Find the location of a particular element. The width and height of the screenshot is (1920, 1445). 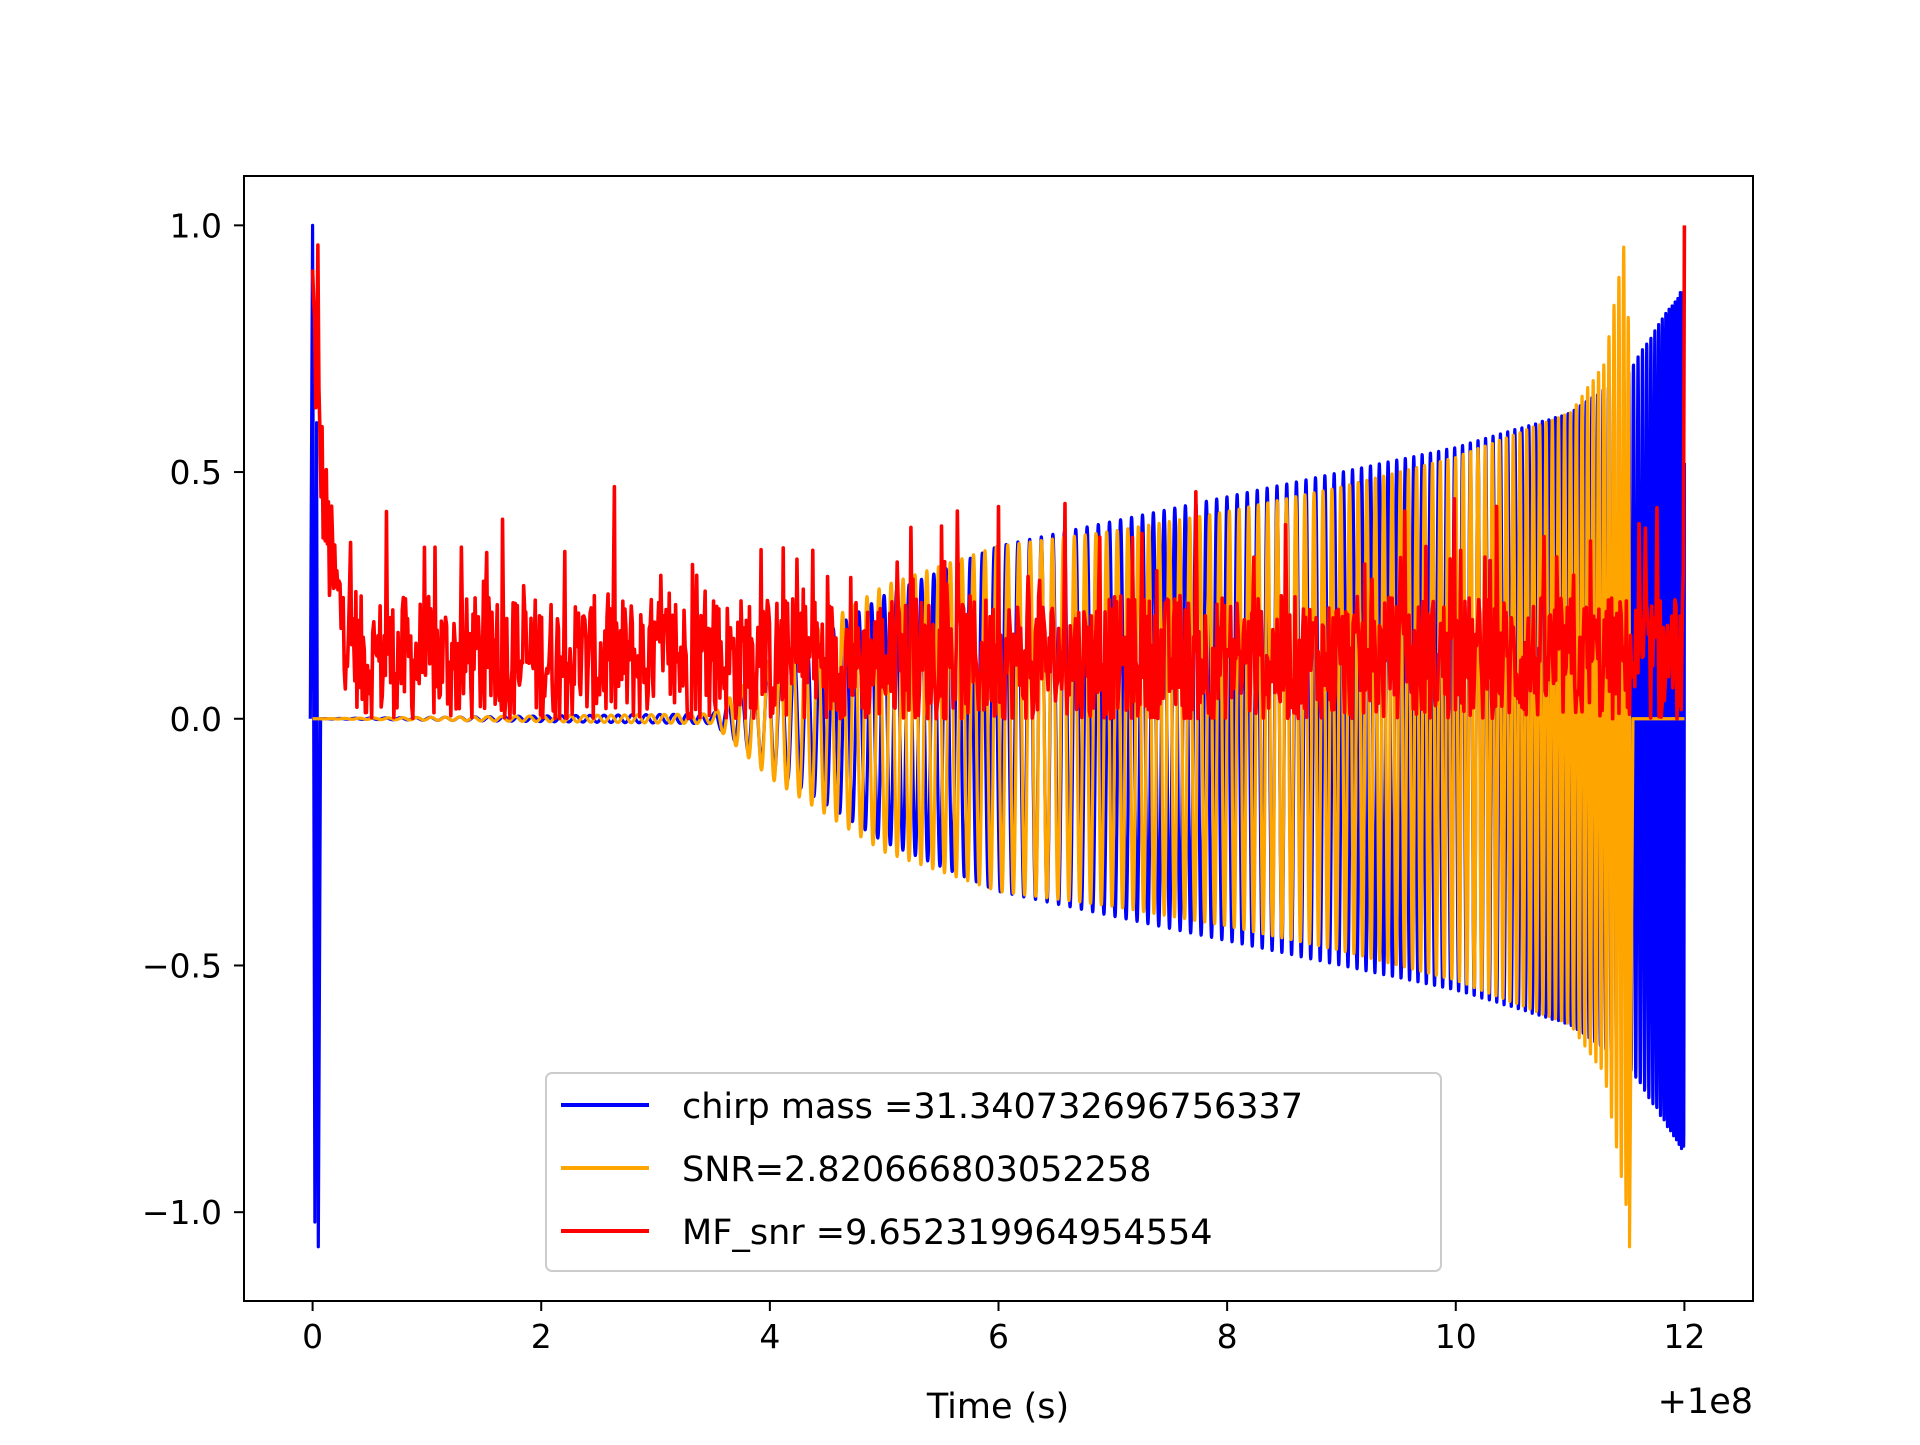

x-axis-label: Time (s) is located at coordinates (997, 1407).